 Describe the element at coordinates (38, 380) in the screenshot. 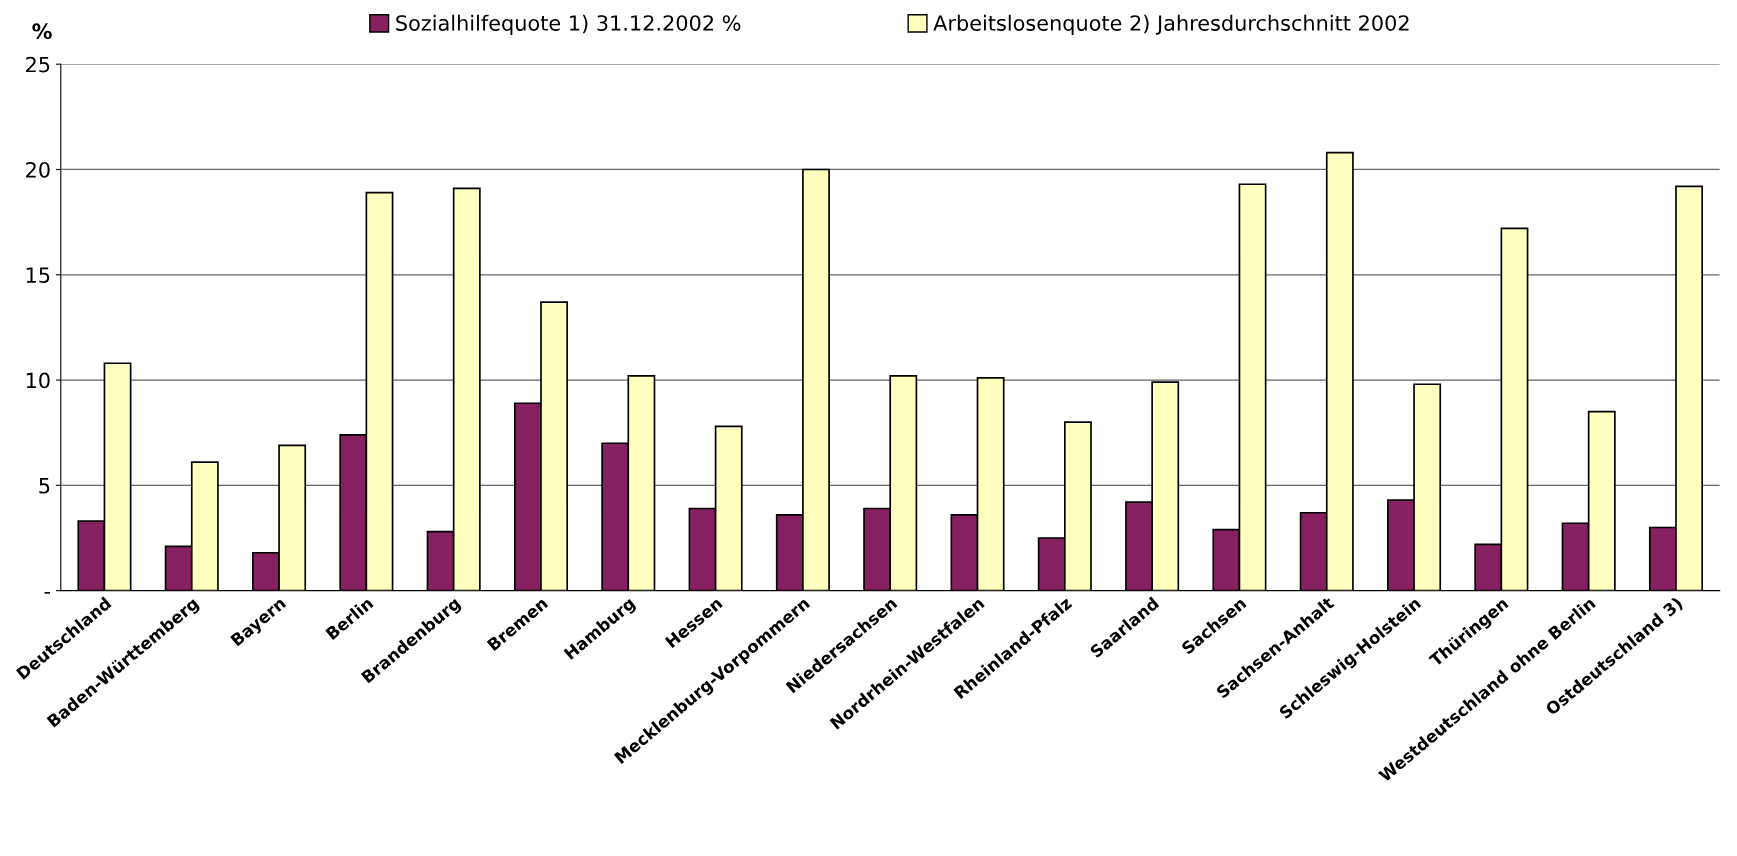

I see `y-tick-label: 10` at that location.